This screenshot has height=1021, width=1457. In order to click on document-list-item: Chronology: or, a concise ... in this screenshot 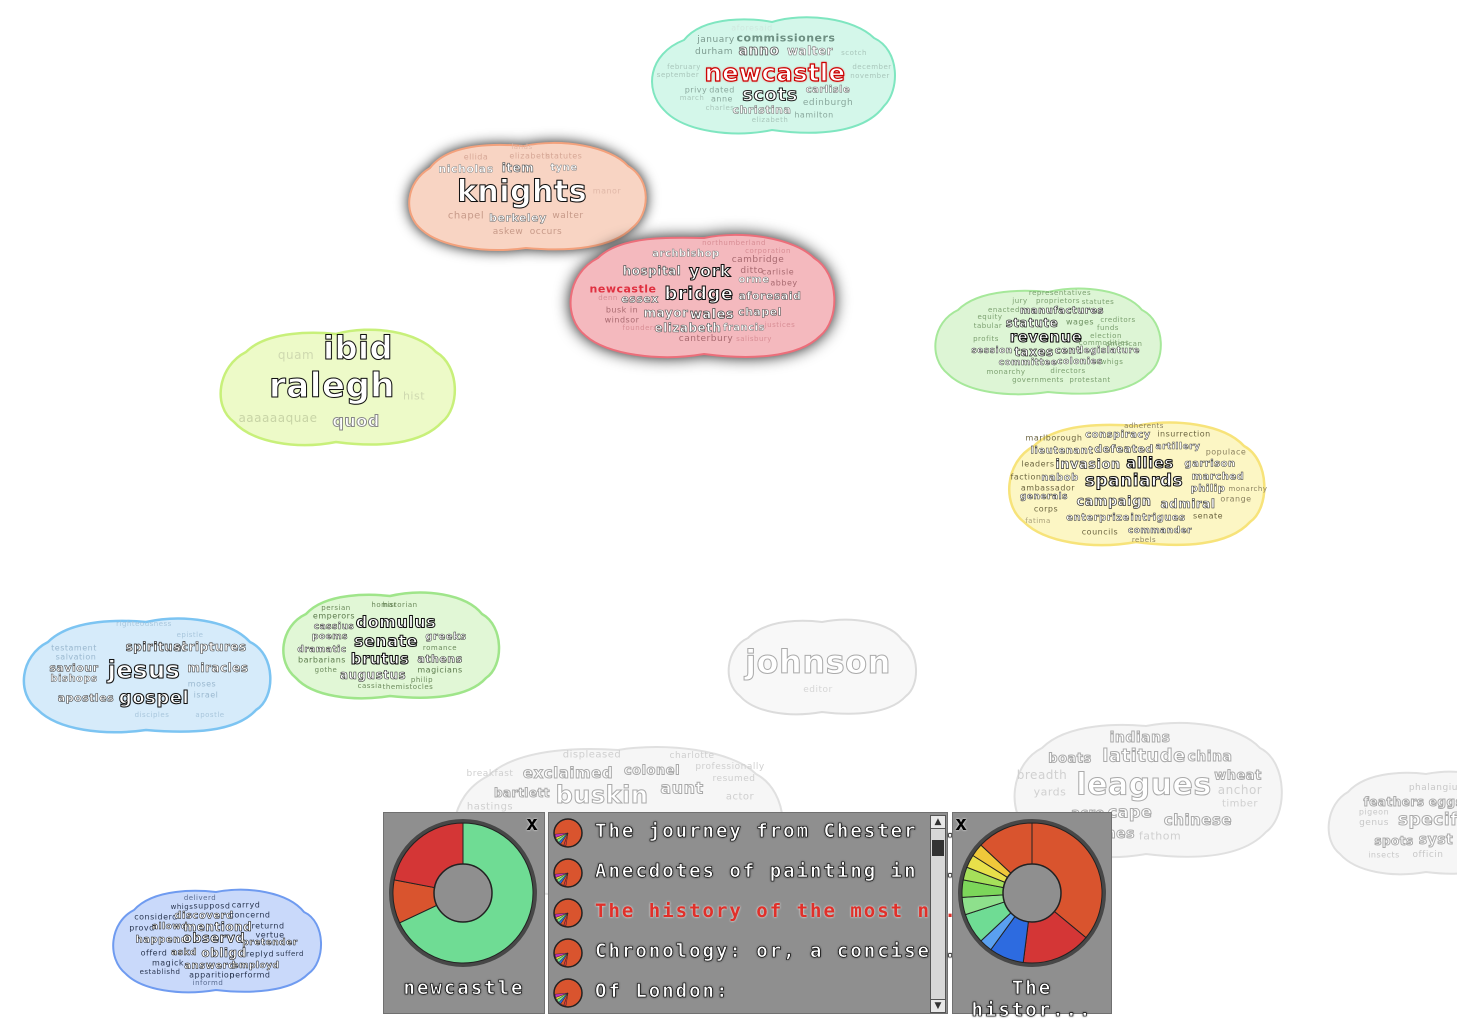, I will do `click(766, 953)`.